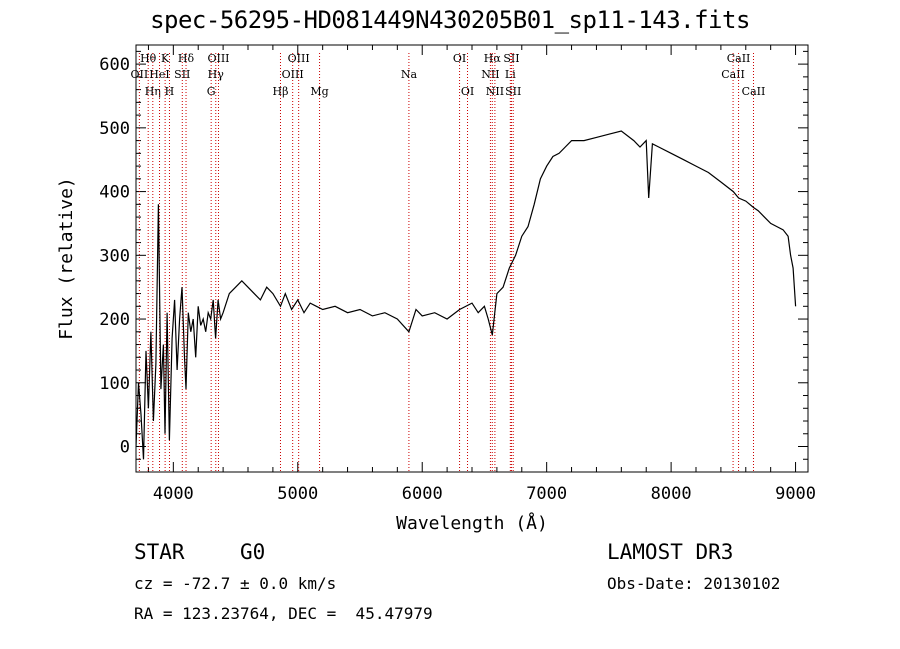 This screenshot has width=900, height=649. I want to click on redshift-cz: cz = -72.7 ± 0.0 km/s, so click(235, 583).